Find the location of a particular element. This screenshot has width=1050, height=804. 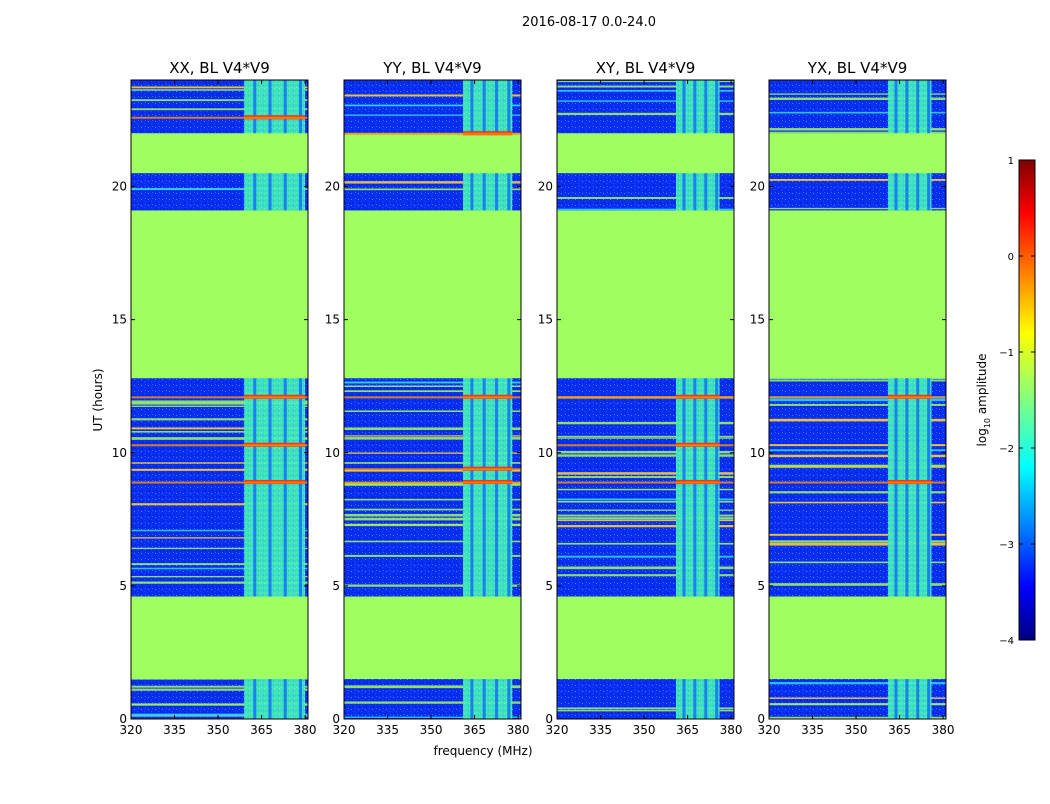

colorbar-label-sub: 10 is located at coordinates (987, 423).